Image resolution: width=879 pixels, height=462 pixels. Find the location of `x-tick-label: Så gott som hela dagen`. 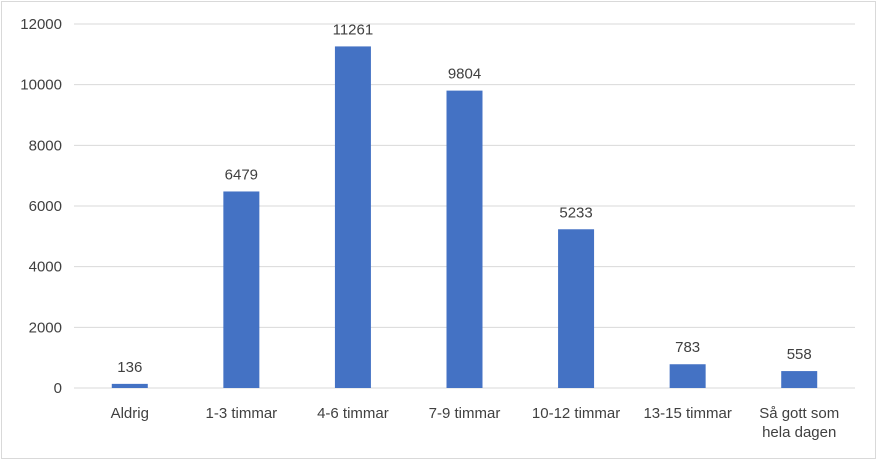

x-tick-label: Så gott som hela dagen is located at coordinates (799, 423).